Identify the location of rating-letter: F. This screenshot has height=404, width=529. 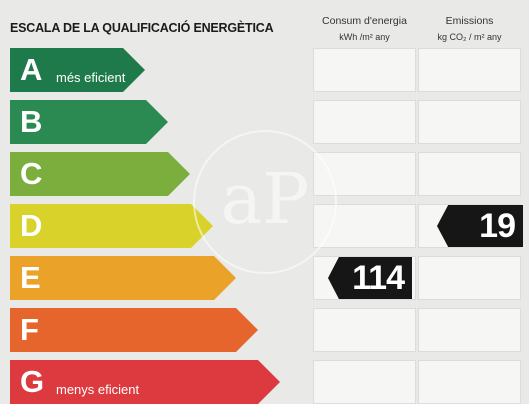
(29, 329).